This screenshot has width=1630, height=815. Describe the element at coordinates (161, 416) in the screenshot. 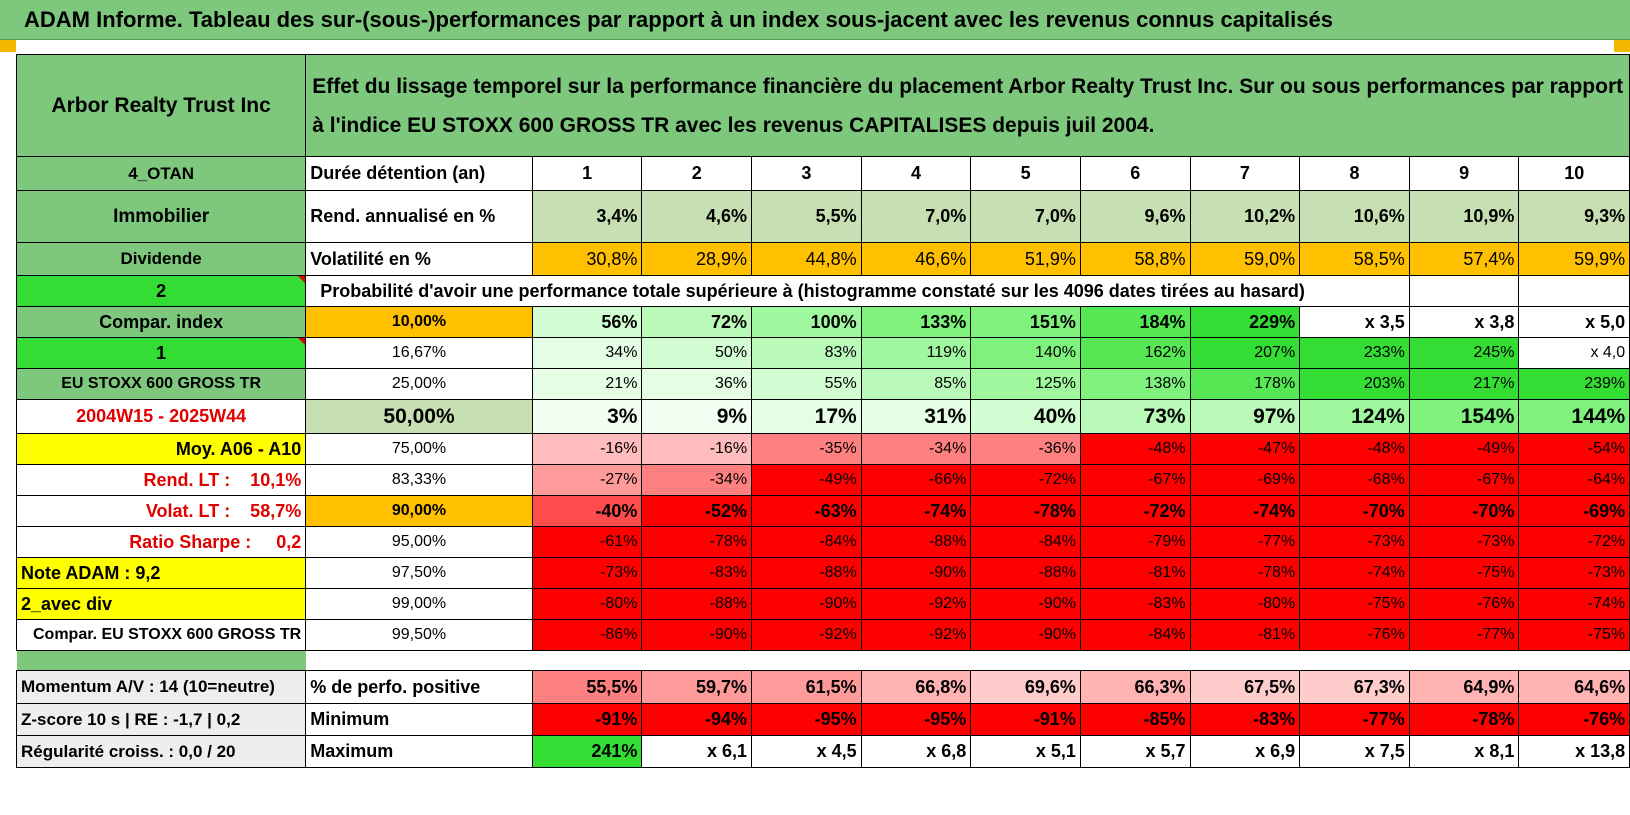

I see `left-label: 2004W15 - 2025W44` at that location.